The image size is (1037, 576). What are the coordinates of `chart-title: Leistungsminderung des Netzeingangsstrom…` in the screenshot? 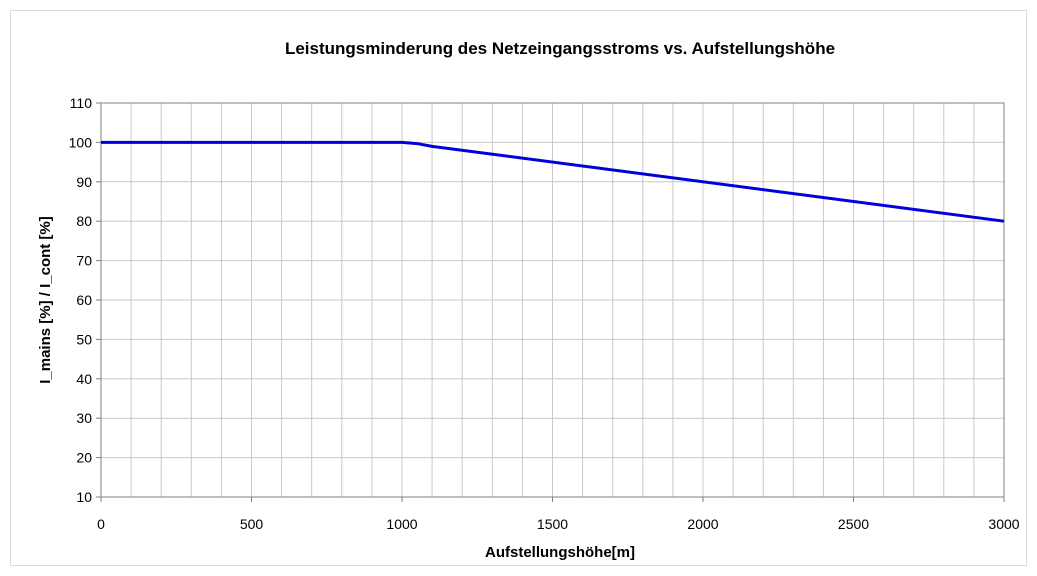 It's located at (560, 48).